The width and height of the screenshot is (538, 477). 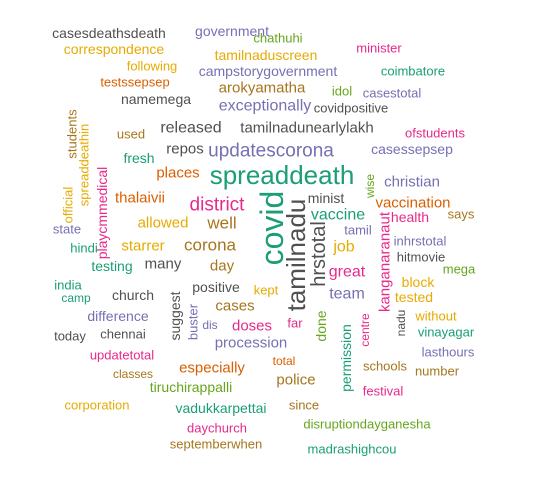 I want to click on word-official: official, so click(x=68, y=205).